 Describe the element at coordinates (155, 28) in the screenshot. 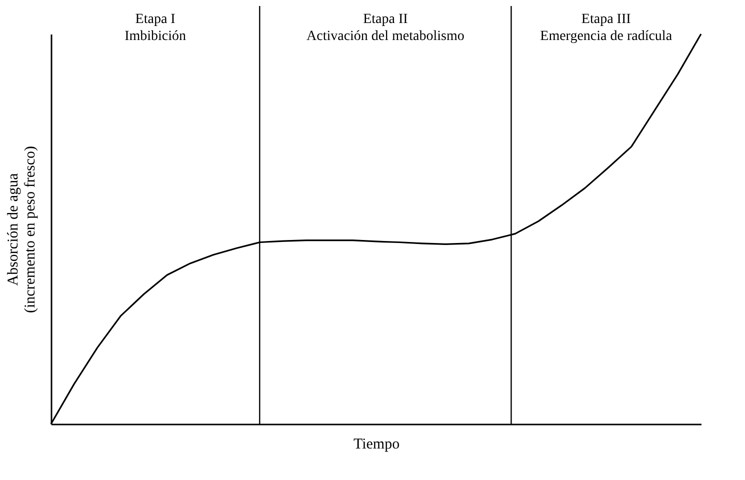

I see `annotation: Etapa I Imbibición` at that location.